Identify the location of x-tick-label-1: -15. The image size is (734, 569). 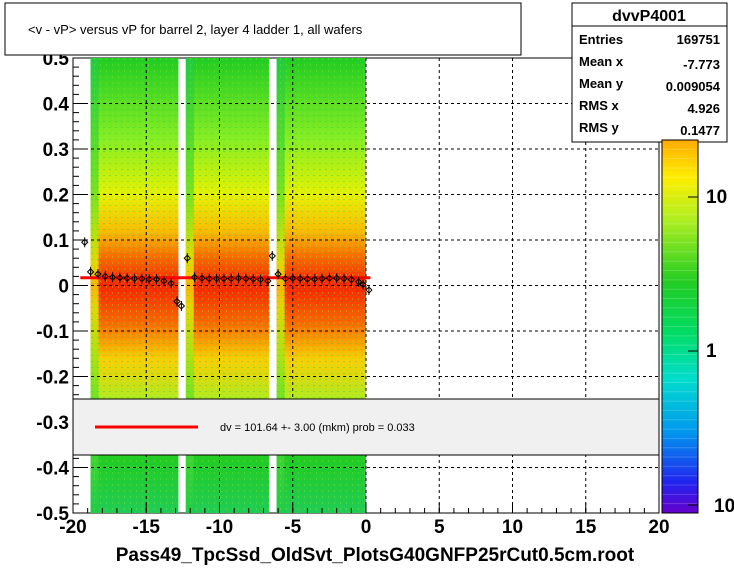
(147, 527).